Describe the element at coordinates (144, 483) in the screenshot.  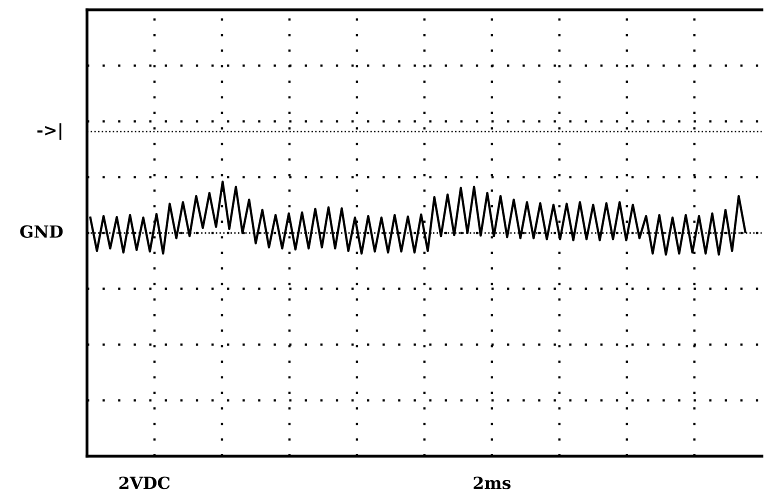
I see `text: 2VDC` at that location.